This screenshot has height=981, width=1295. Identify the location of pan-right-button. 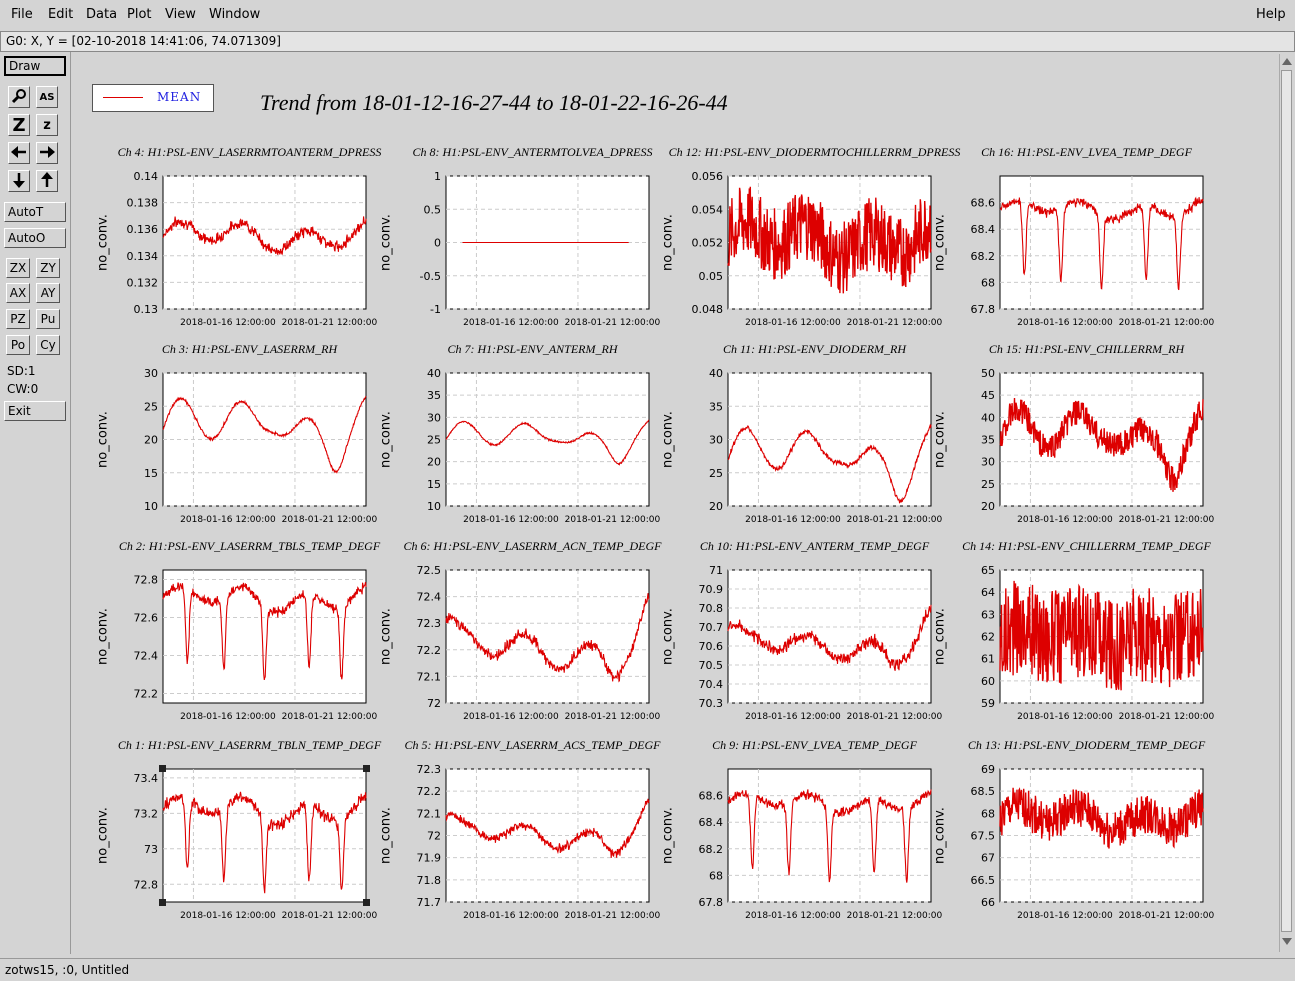
(47, 153).